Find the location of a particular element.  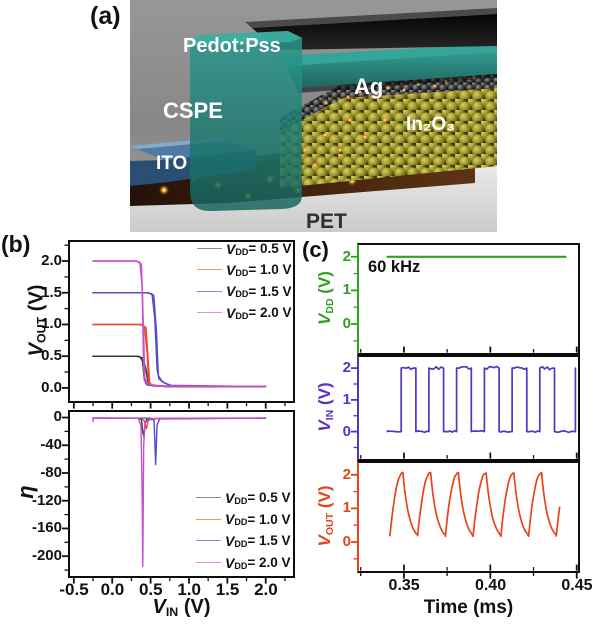

x-tick-label: 0.0 is located at coordinates (112, 589).